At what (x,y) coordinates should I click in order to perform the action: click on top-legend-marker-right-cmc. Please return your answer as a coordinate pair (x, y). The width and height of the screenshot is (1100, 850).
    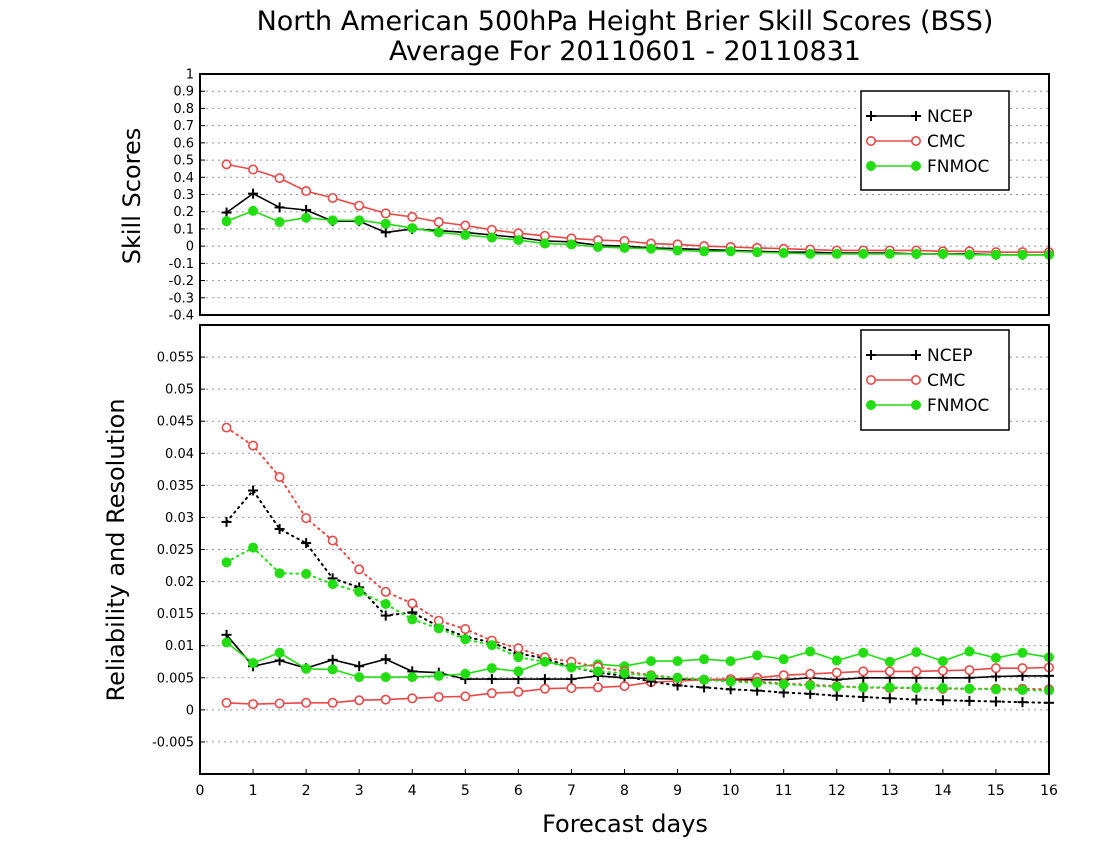
    Looking at the image, I should click on (915, 141).